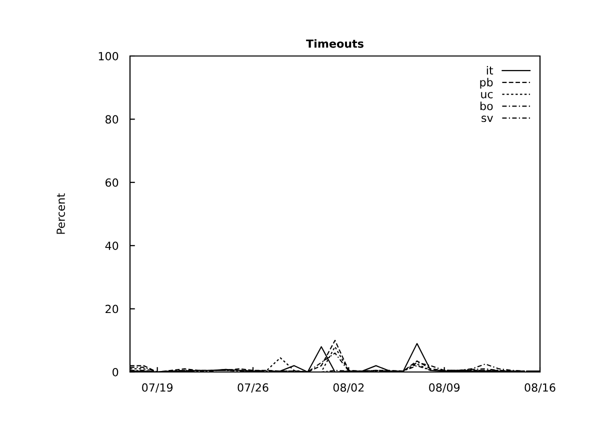  Describe the element at coordinates (253, 388) in the screenshot. I see `x-tick-label: 07/26` at that location.